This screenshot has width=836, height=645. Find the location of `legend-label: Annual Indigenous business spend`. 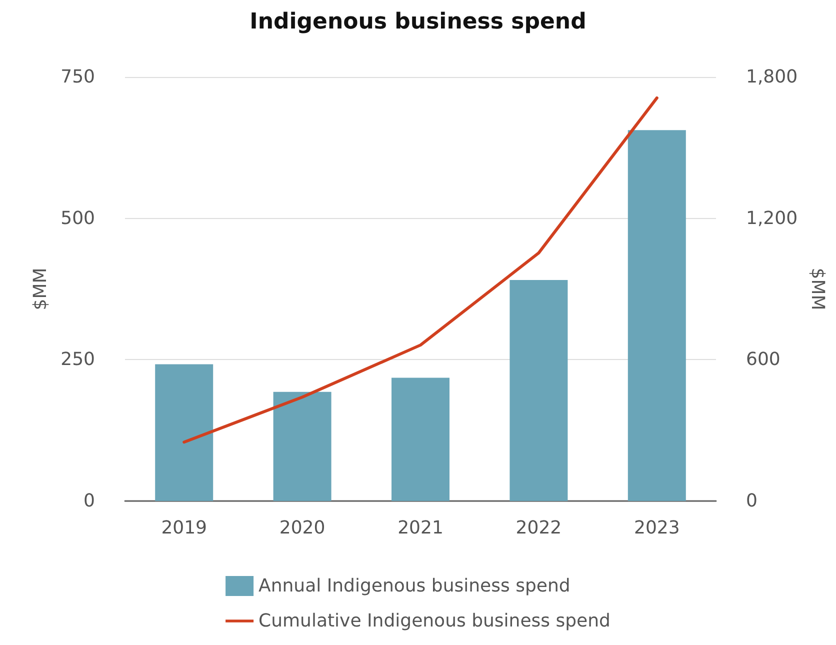

legend-label: Annual Indigenous business spend is located at coordinates (414, 586).